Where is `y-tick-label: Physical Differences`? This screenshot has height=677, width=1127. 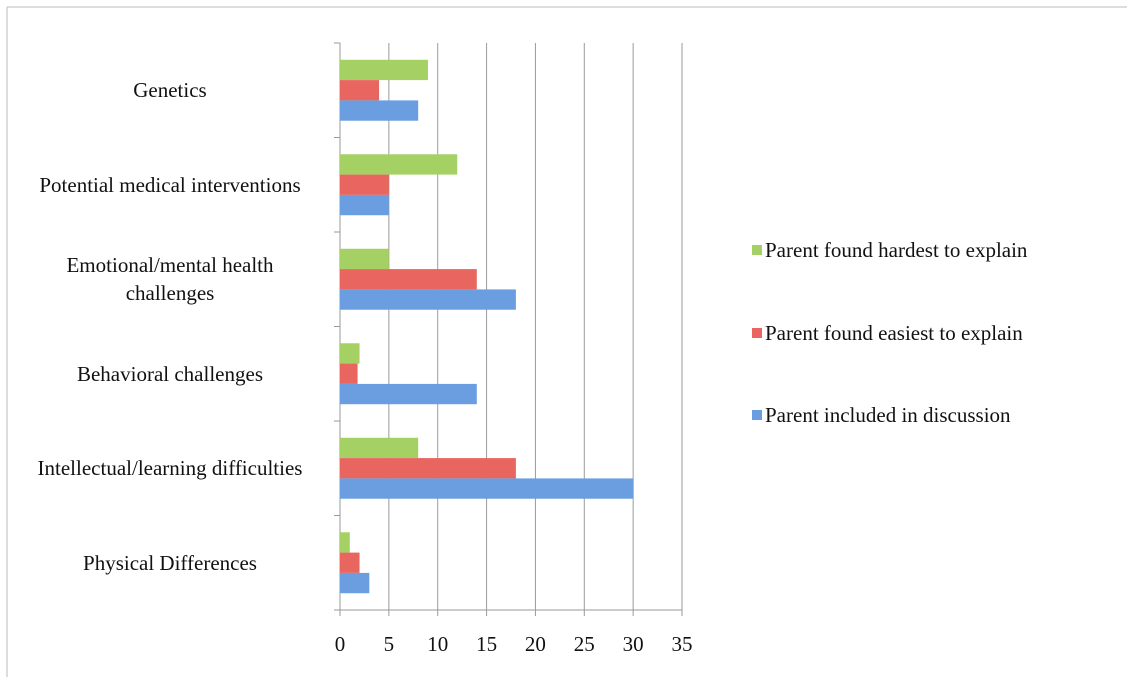 y-tick-label: Physical Differences is located at coordinates (170, 562).